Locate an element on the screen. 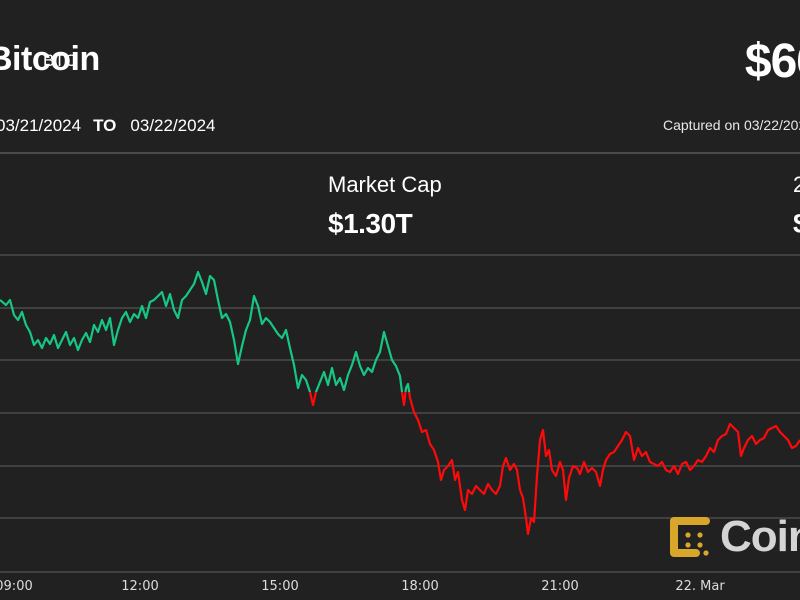  x-tick-label: 21:00 is located at coordinates (560, 586).